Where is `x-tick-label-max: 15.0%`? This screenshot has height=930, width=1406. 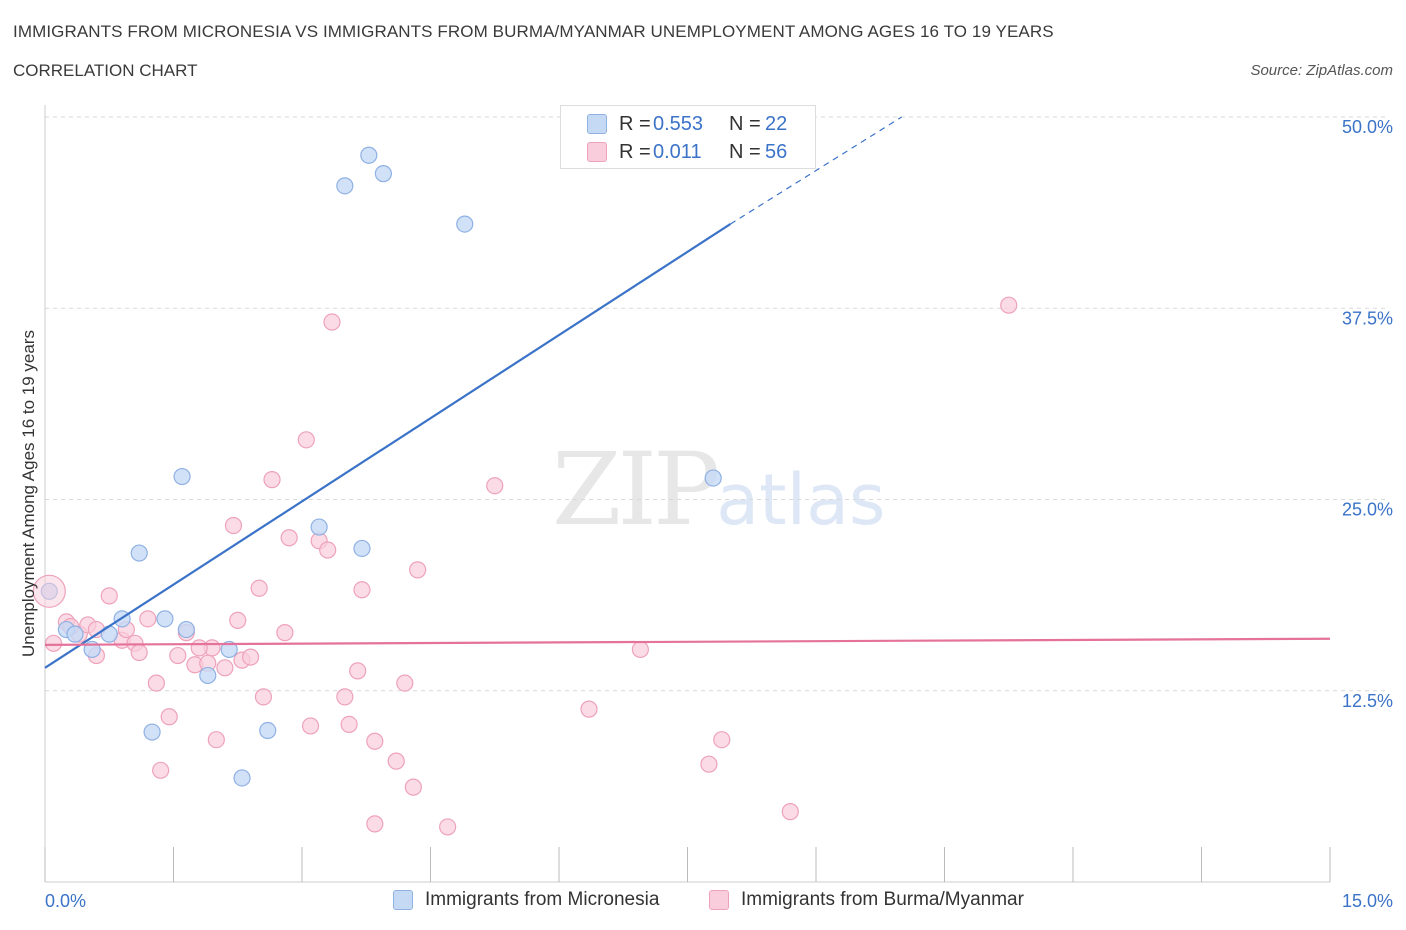 x-tick-label-max: 15.0% is located at coordinates (1367, 901).